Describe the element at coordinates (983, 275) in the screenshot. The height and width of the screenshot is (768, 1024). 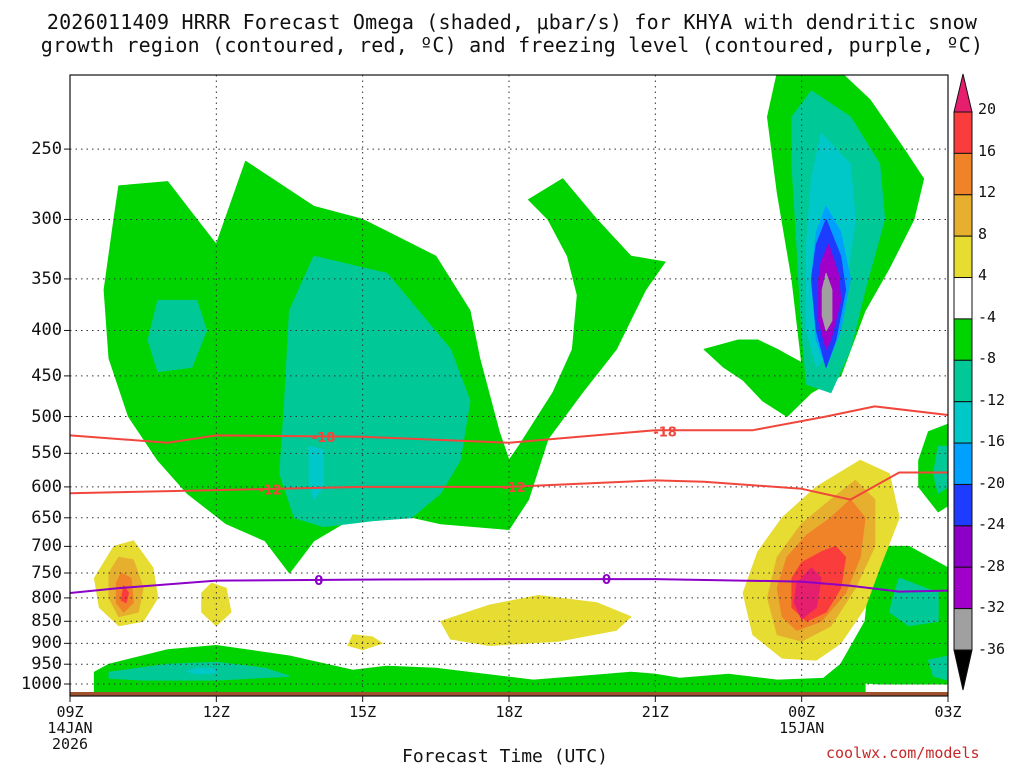
I see `colorbar-label: 4` at that location.